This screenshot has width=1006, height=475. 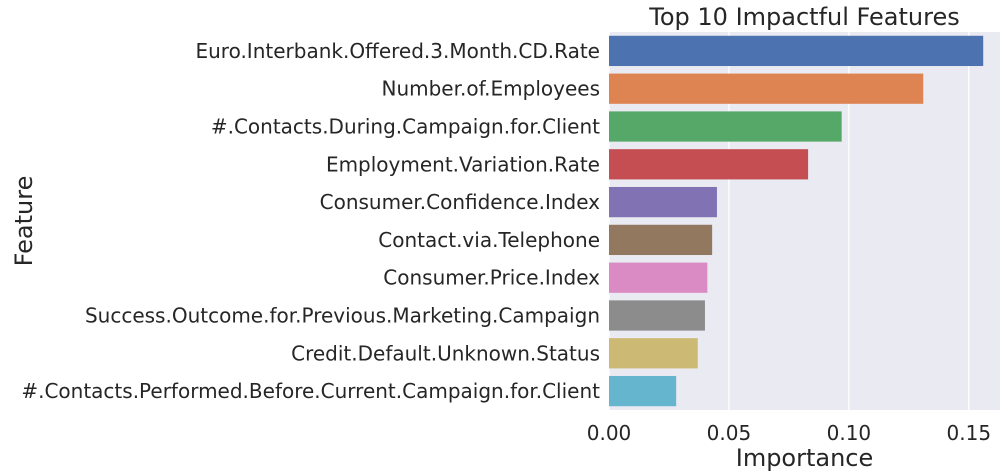 I want to click on x-tick-label: 0.05, so click(x=729, y=433).